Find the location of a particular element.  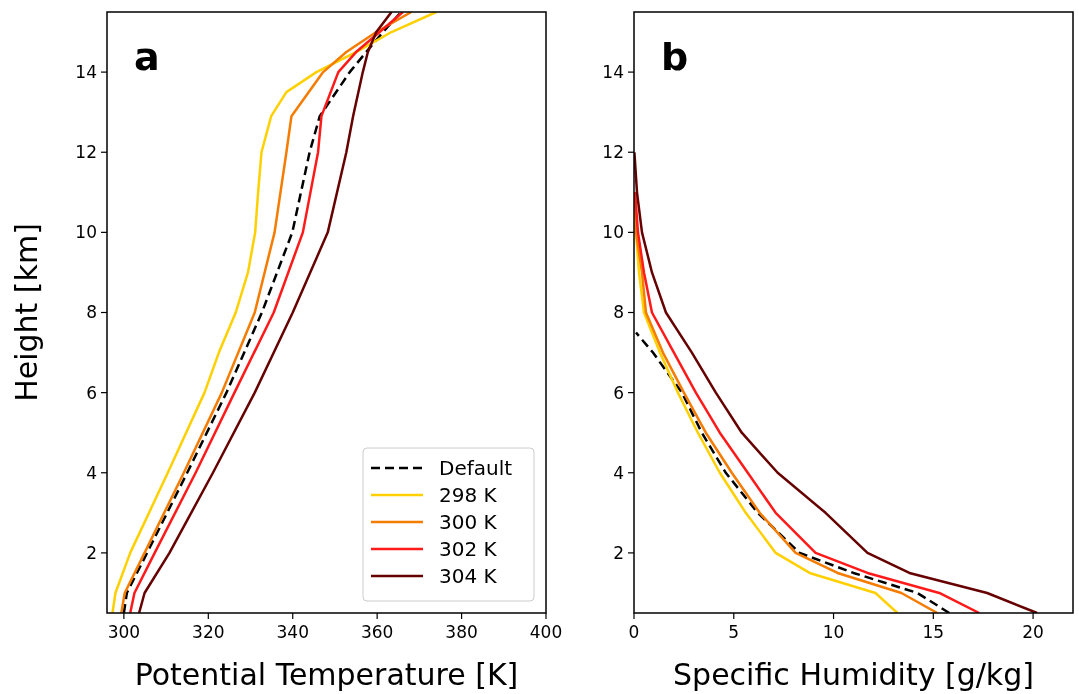

legend-label: 298 K is located at coordinates (468, 495).